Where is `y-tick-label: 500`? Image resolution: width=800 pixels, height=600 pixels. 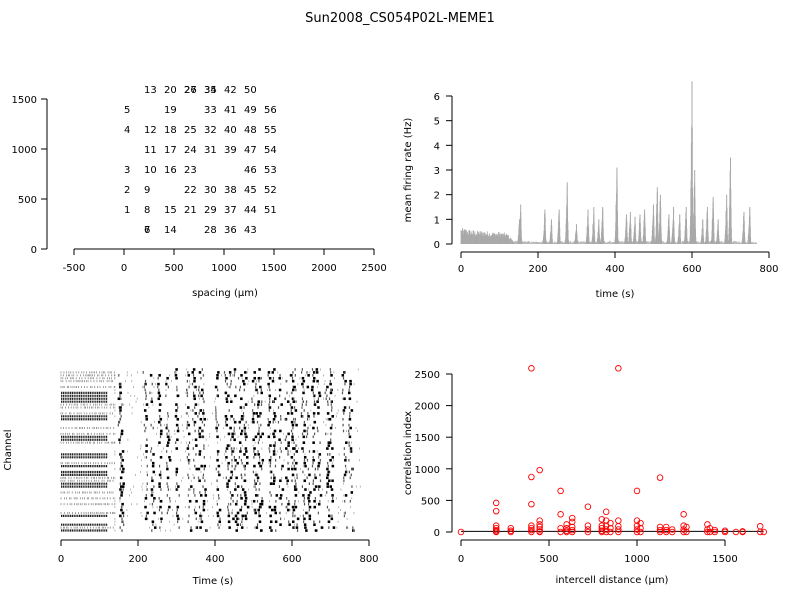 y-tick-label: 500 is located at coordinates (430, 501).